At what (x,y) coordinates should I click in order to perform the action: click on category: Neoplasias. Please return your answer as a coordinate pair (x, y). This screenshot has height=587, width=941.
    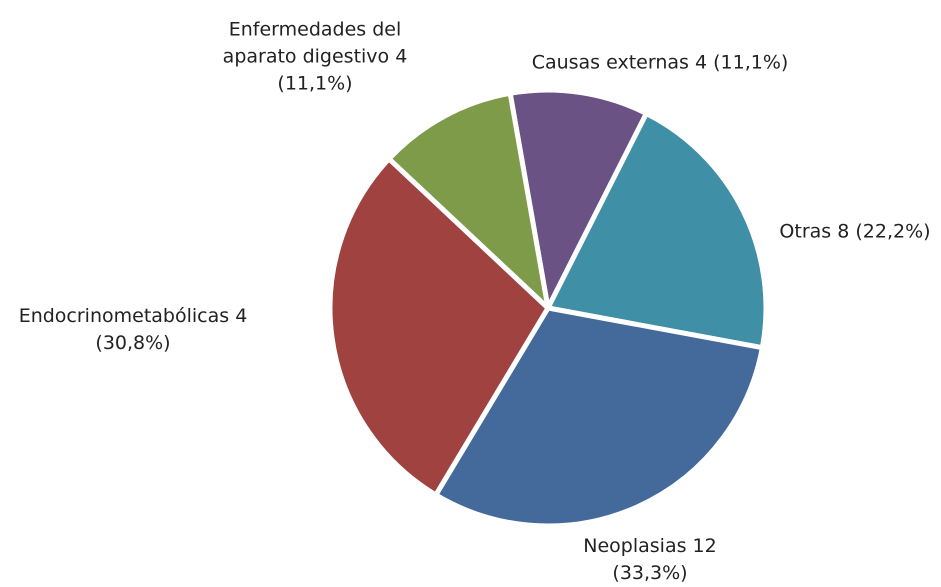
    Looking at the image, I should click on (635, 546).